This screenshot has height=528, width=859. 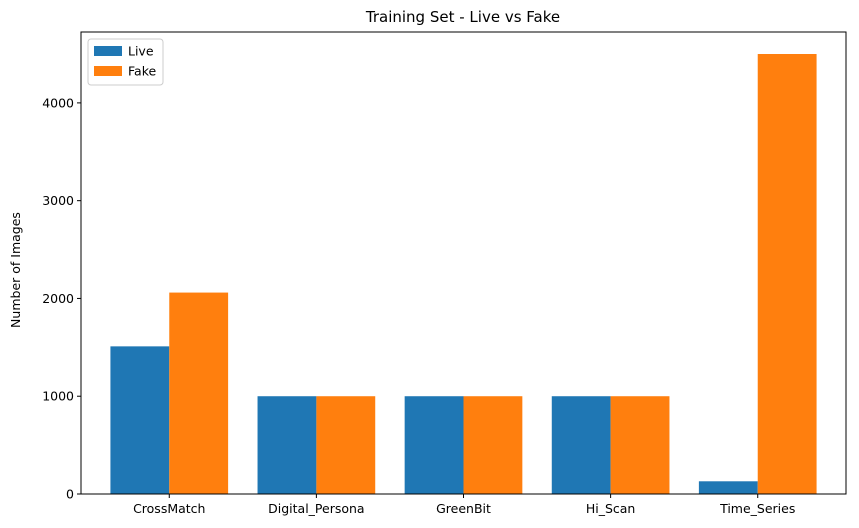 What do you see at coordinates (463, 508) in the screenshot?
I see `x-tick-label: GreenBit` at bounding box center [463, 508].